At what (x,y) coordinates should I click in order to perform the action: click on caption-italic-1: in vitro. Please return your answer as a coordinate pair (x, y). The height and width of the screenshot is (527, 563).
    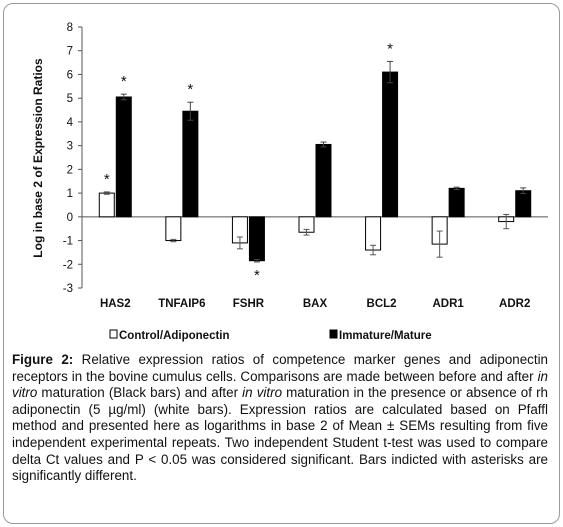
    Looking at the image, I should click on (280, 384).